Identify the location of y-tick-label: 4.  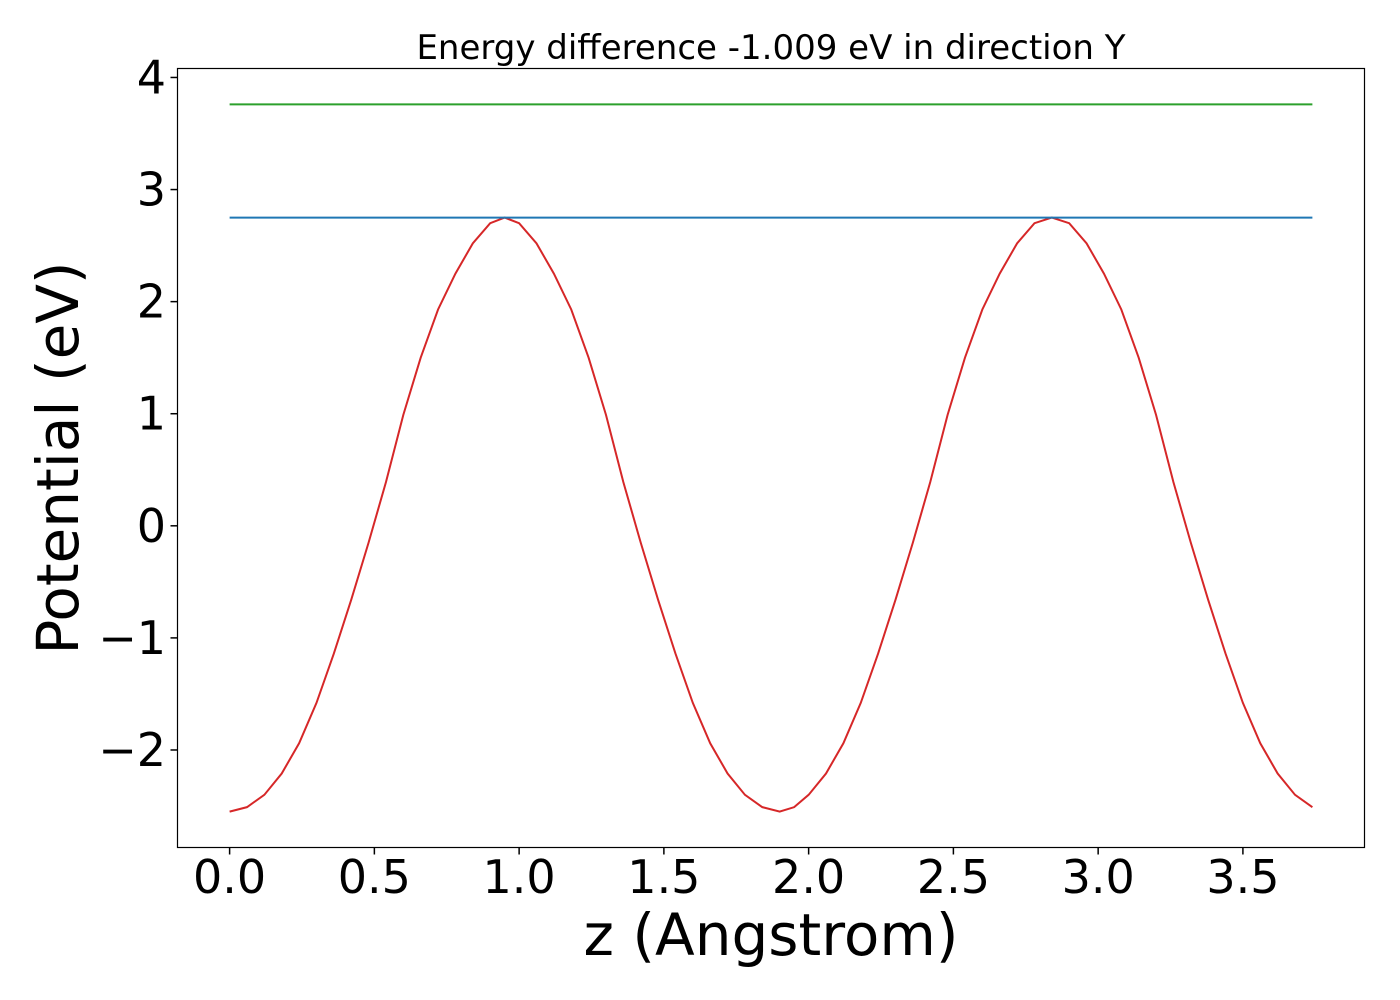
(151, 77).